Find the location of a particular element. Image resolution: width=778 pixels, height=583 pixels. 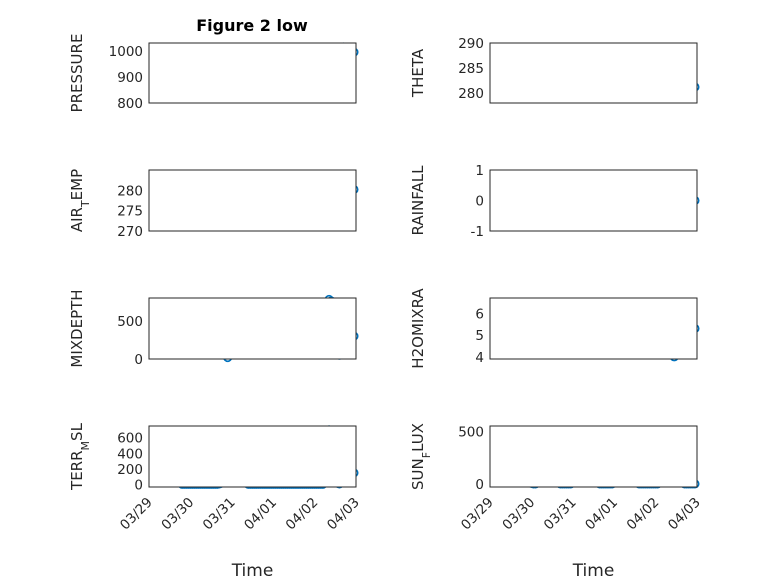

y-axis-label-main: H2OMIXRA is located at coordinates (418, 328).